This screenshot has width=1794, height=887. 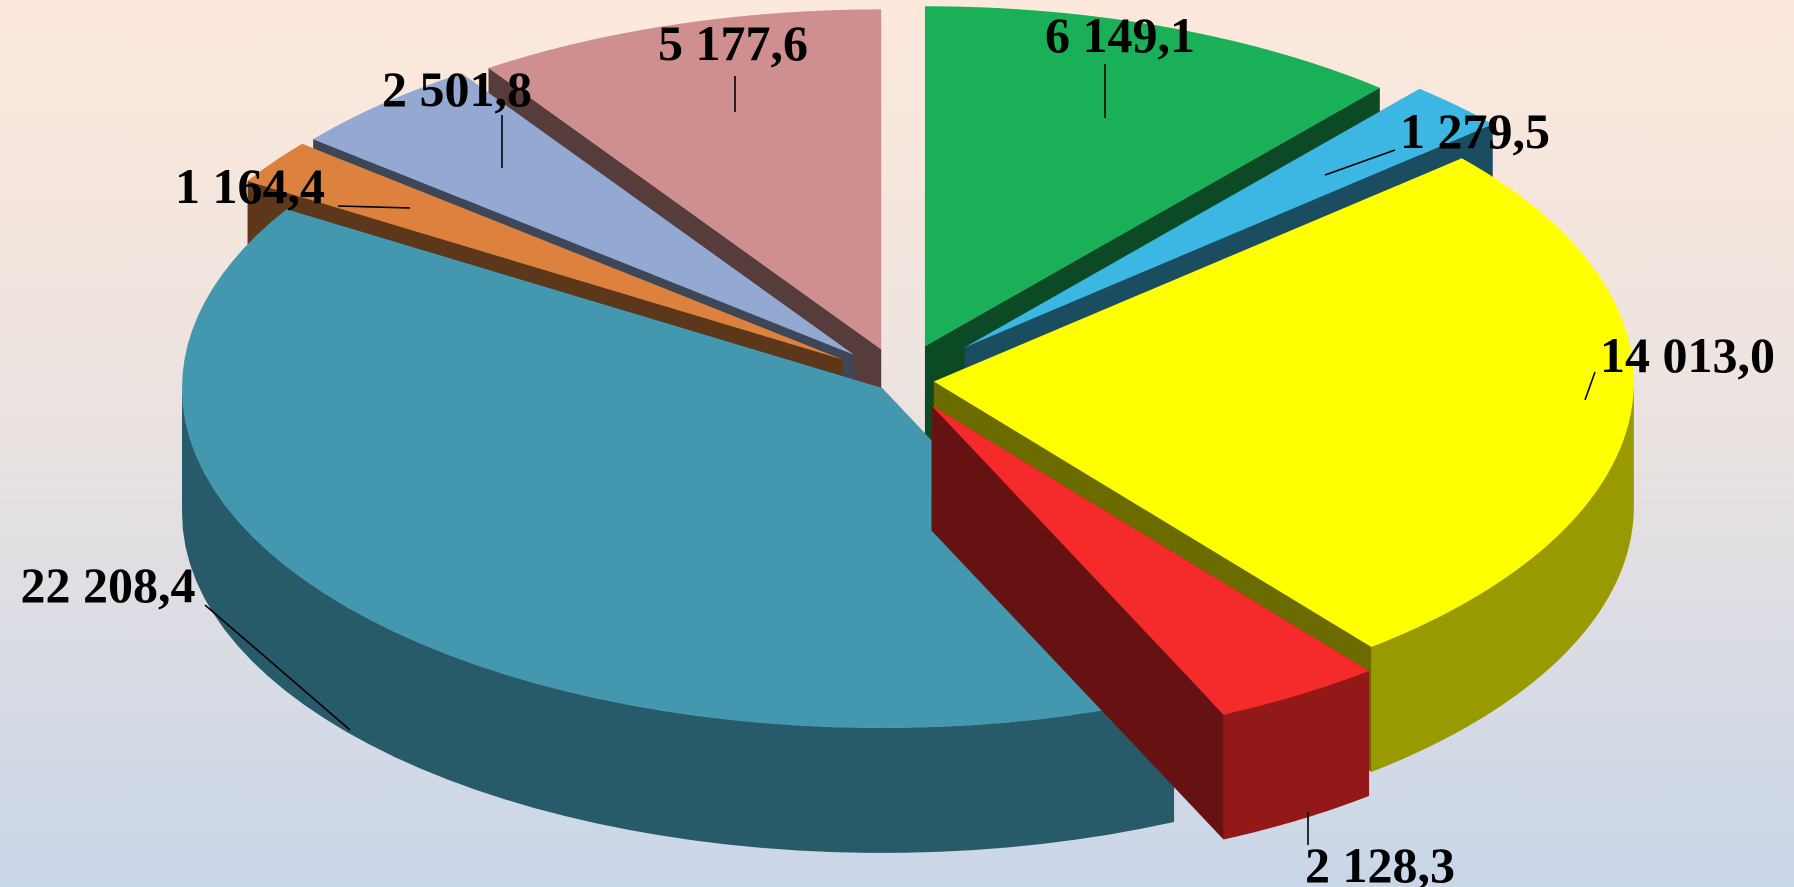 I want to click on slice-value-label: 1 279,5, so click(x=1475, y=131).